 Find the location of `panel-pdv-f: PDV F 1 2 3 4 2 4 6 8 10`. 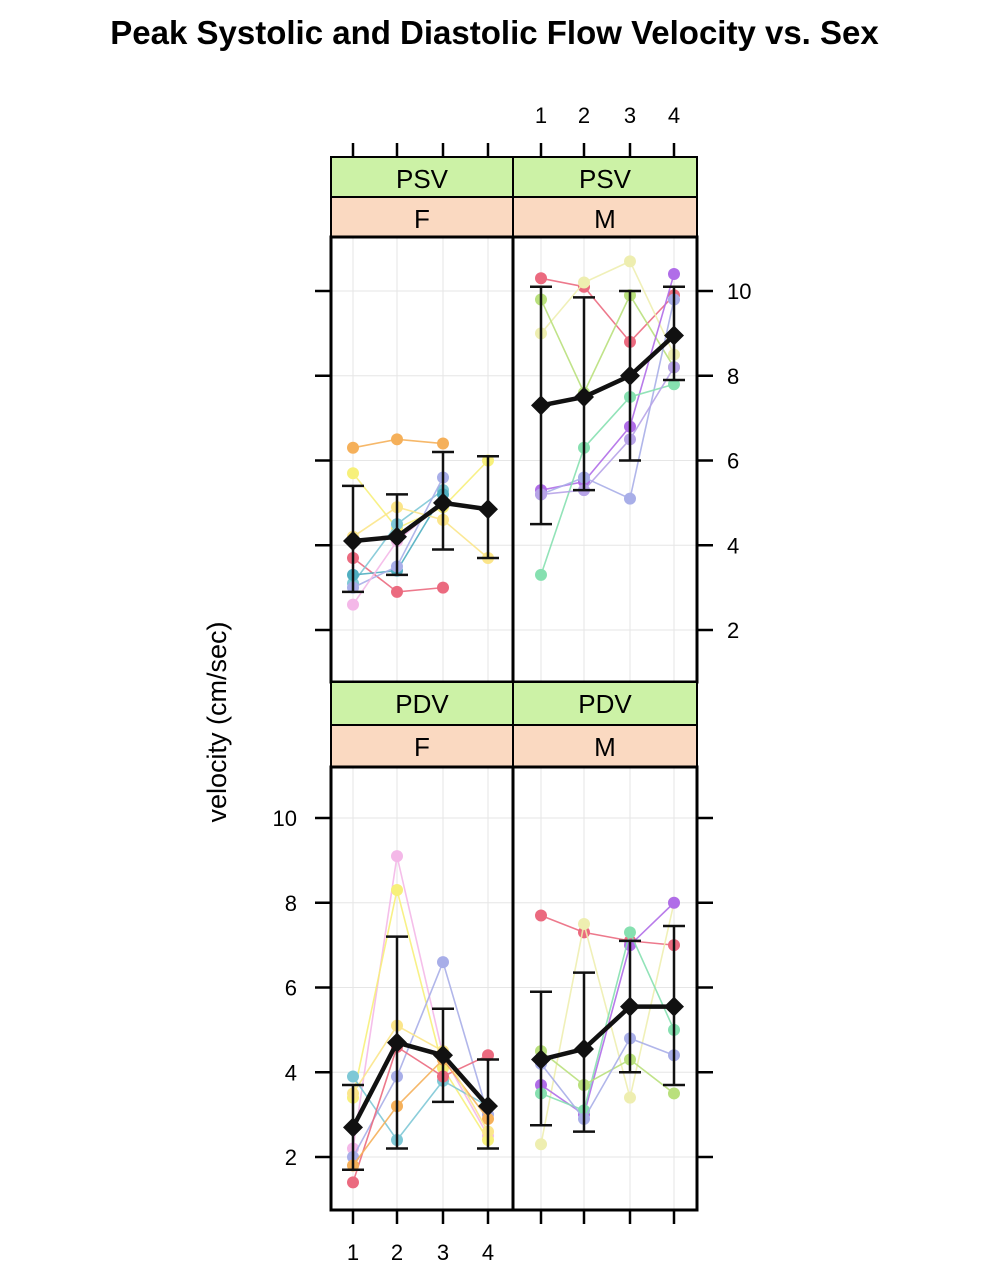

panel-pdv-f: PDV F 1 2 3 4 2 4 6 8 10 is located at coordinates (394, 973).